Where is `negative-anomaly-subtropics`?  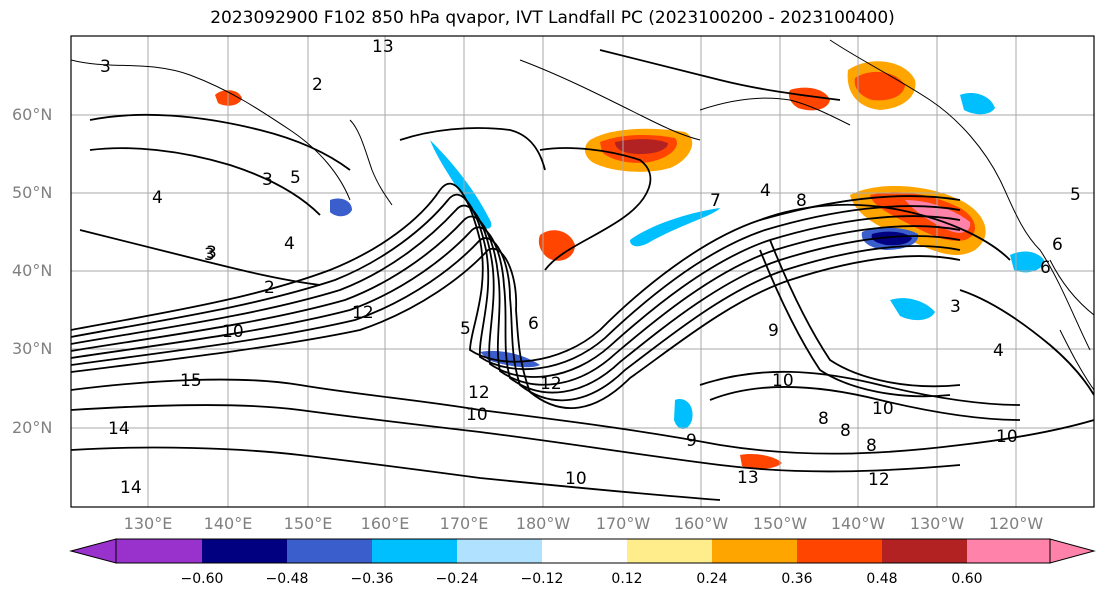 negative-anomaly-subtropics is located at coordinates (510, 359).